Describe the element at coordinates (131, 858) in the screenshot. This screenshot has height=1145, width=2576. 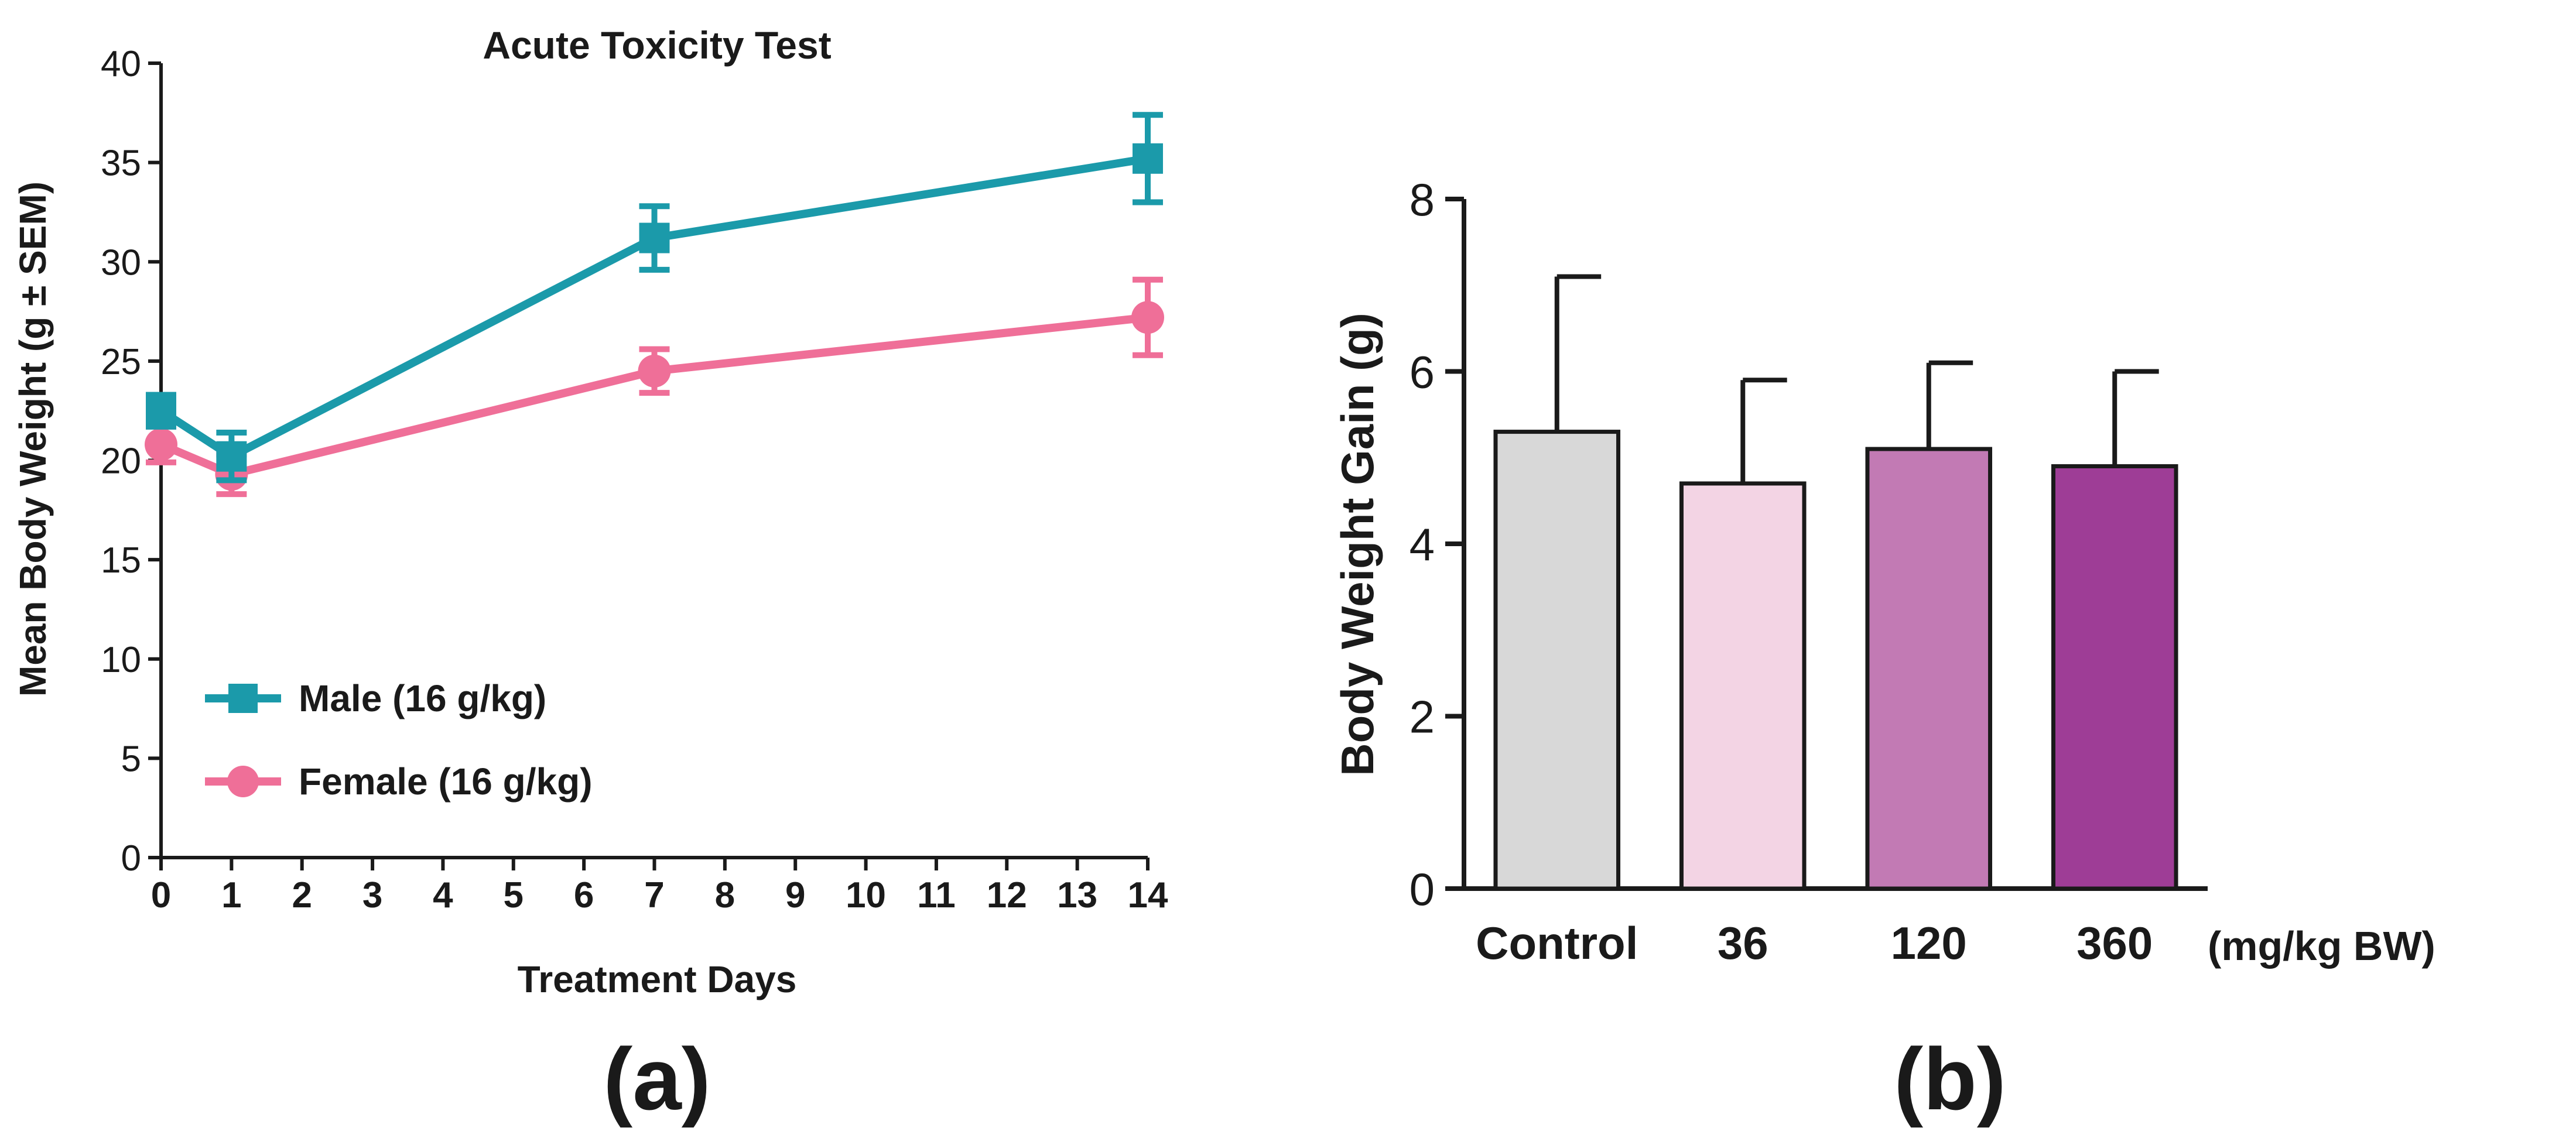
I see `line-chart-y-tick-label: 0` at that location.